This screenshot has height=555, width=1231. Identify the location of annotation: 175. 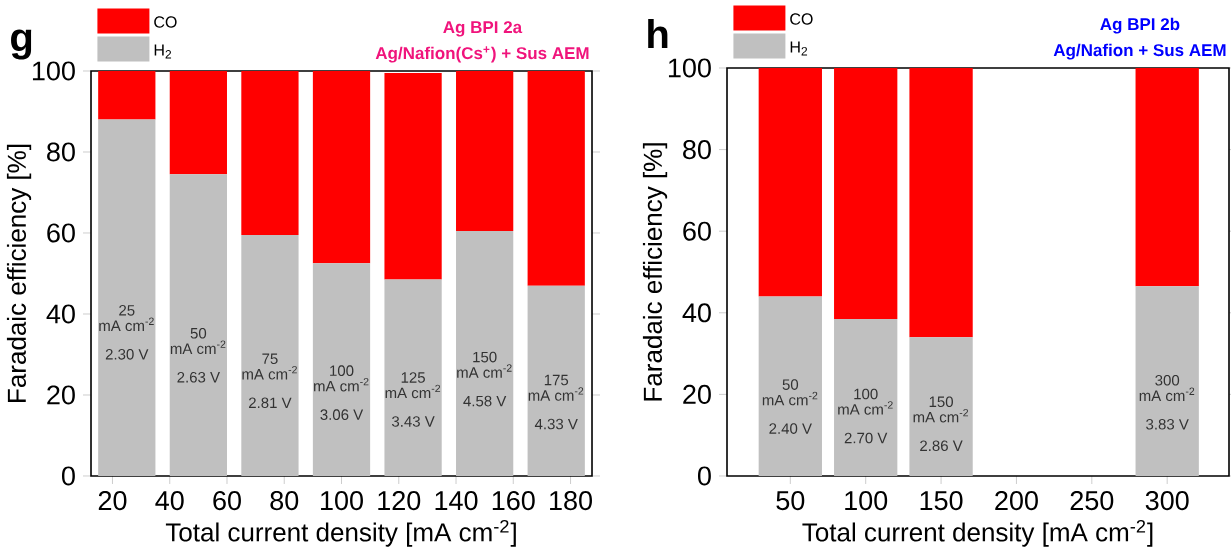
(556, 380).